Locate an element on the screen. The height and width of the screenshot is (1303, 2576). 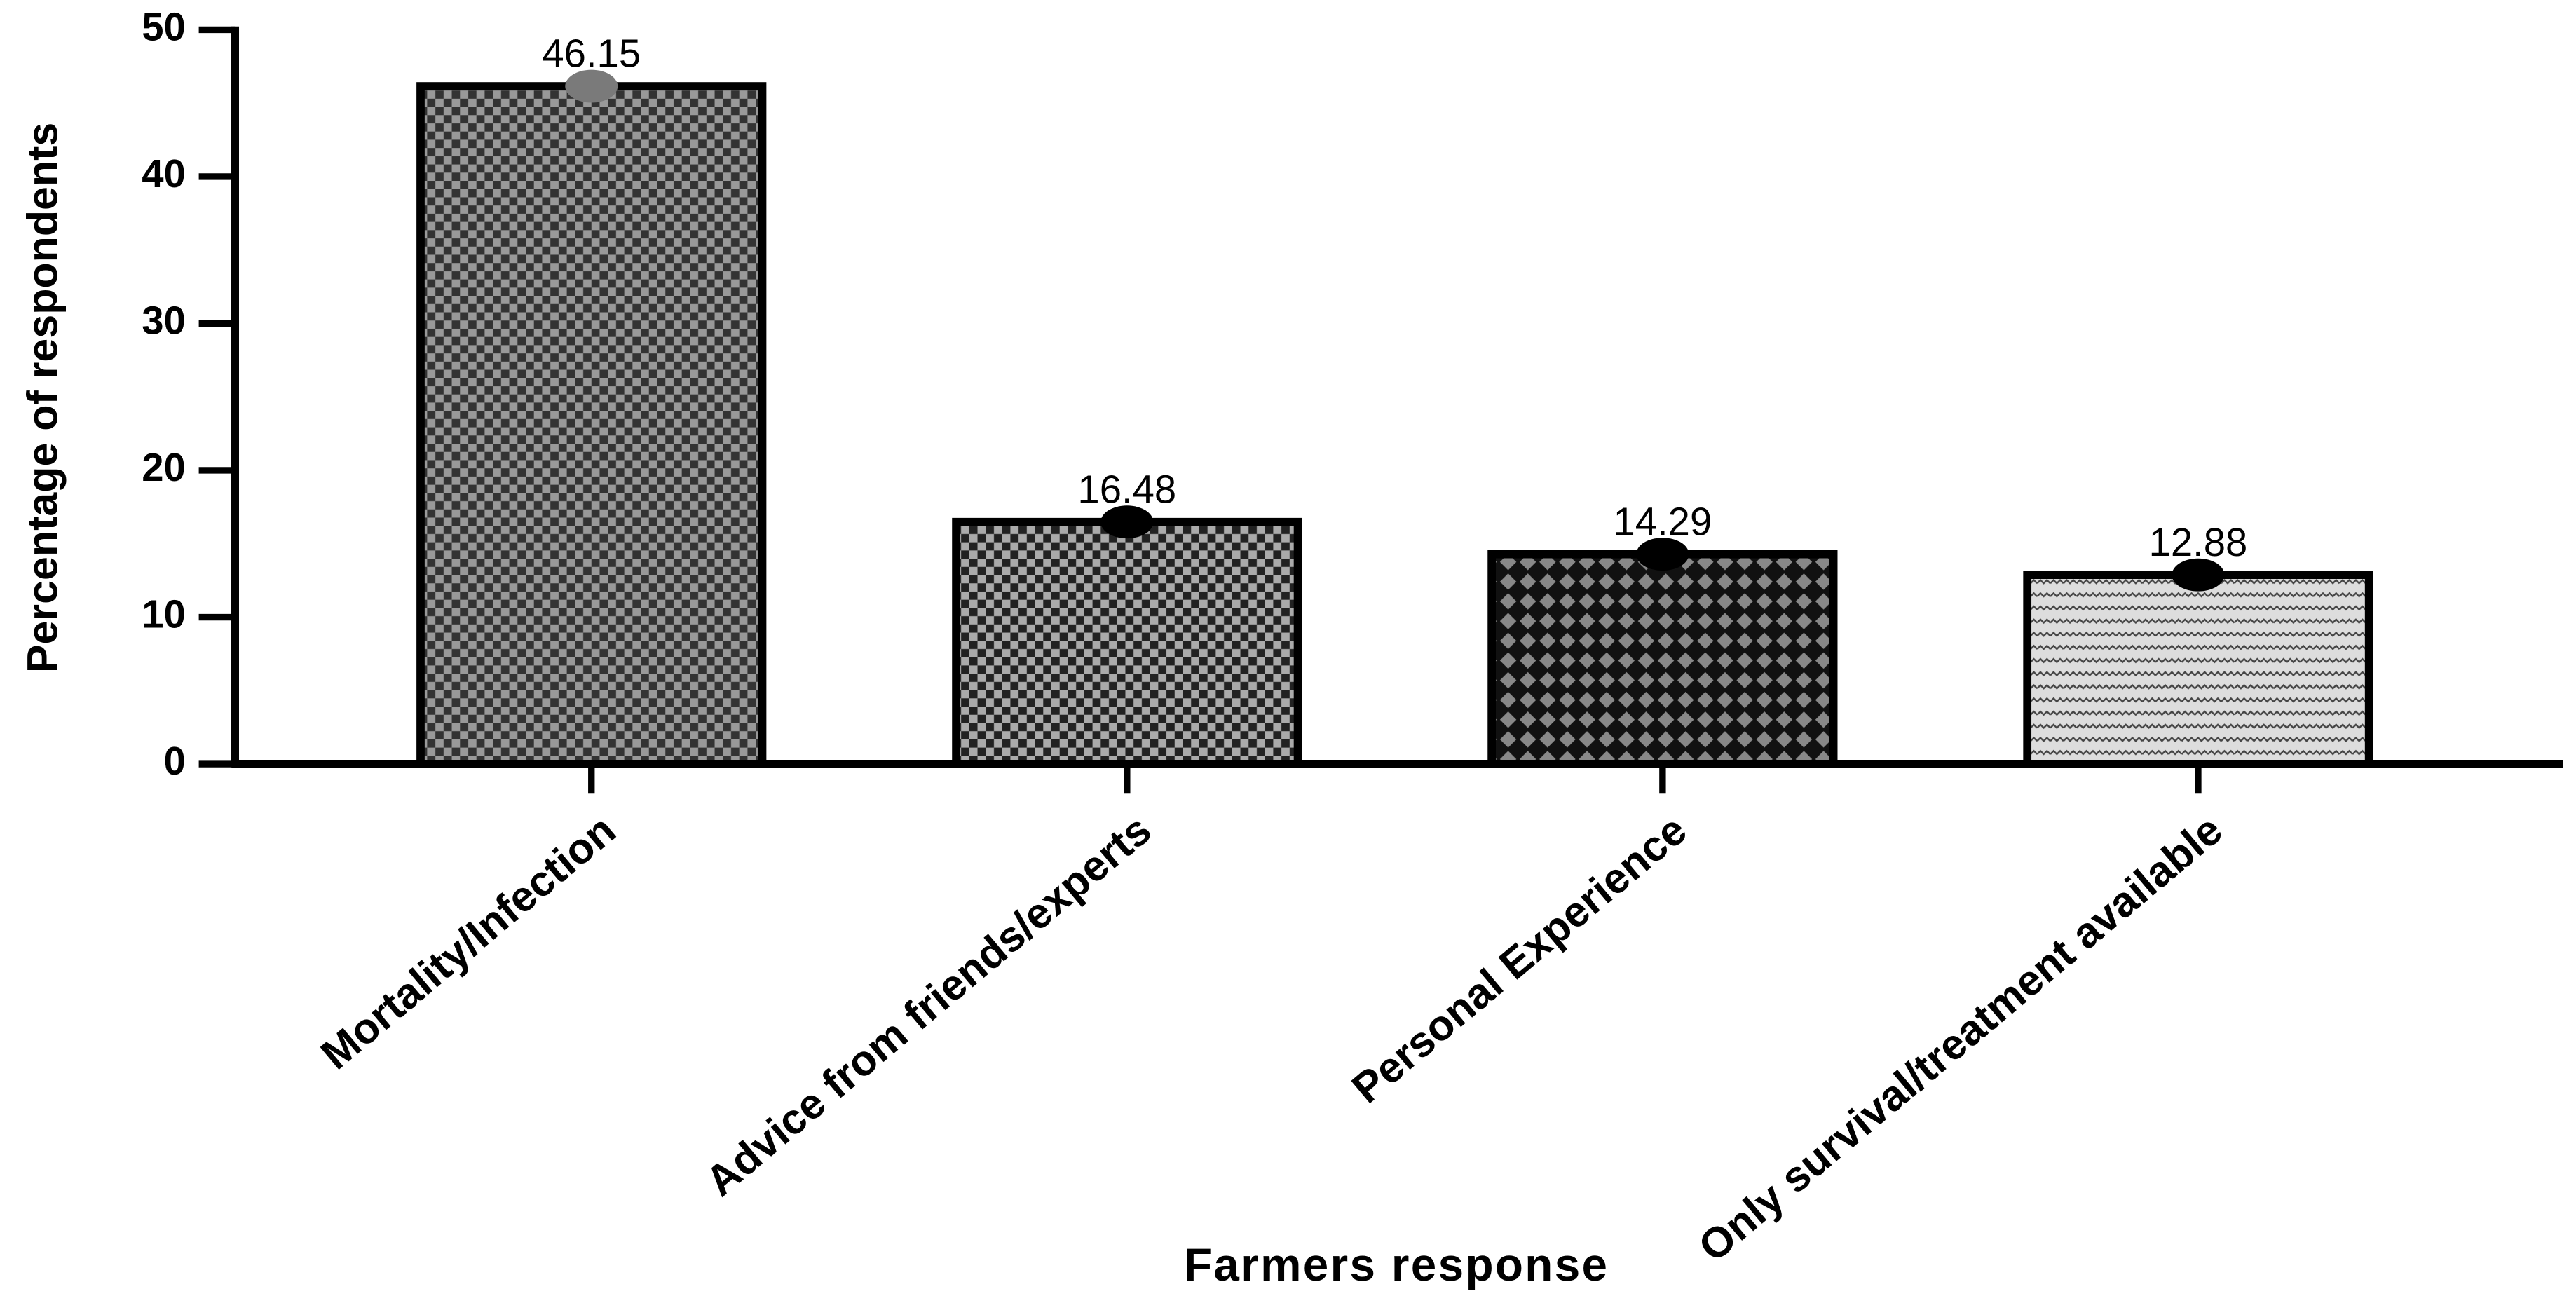
y-tick-label: 40 is located at coordinates (164, 173).